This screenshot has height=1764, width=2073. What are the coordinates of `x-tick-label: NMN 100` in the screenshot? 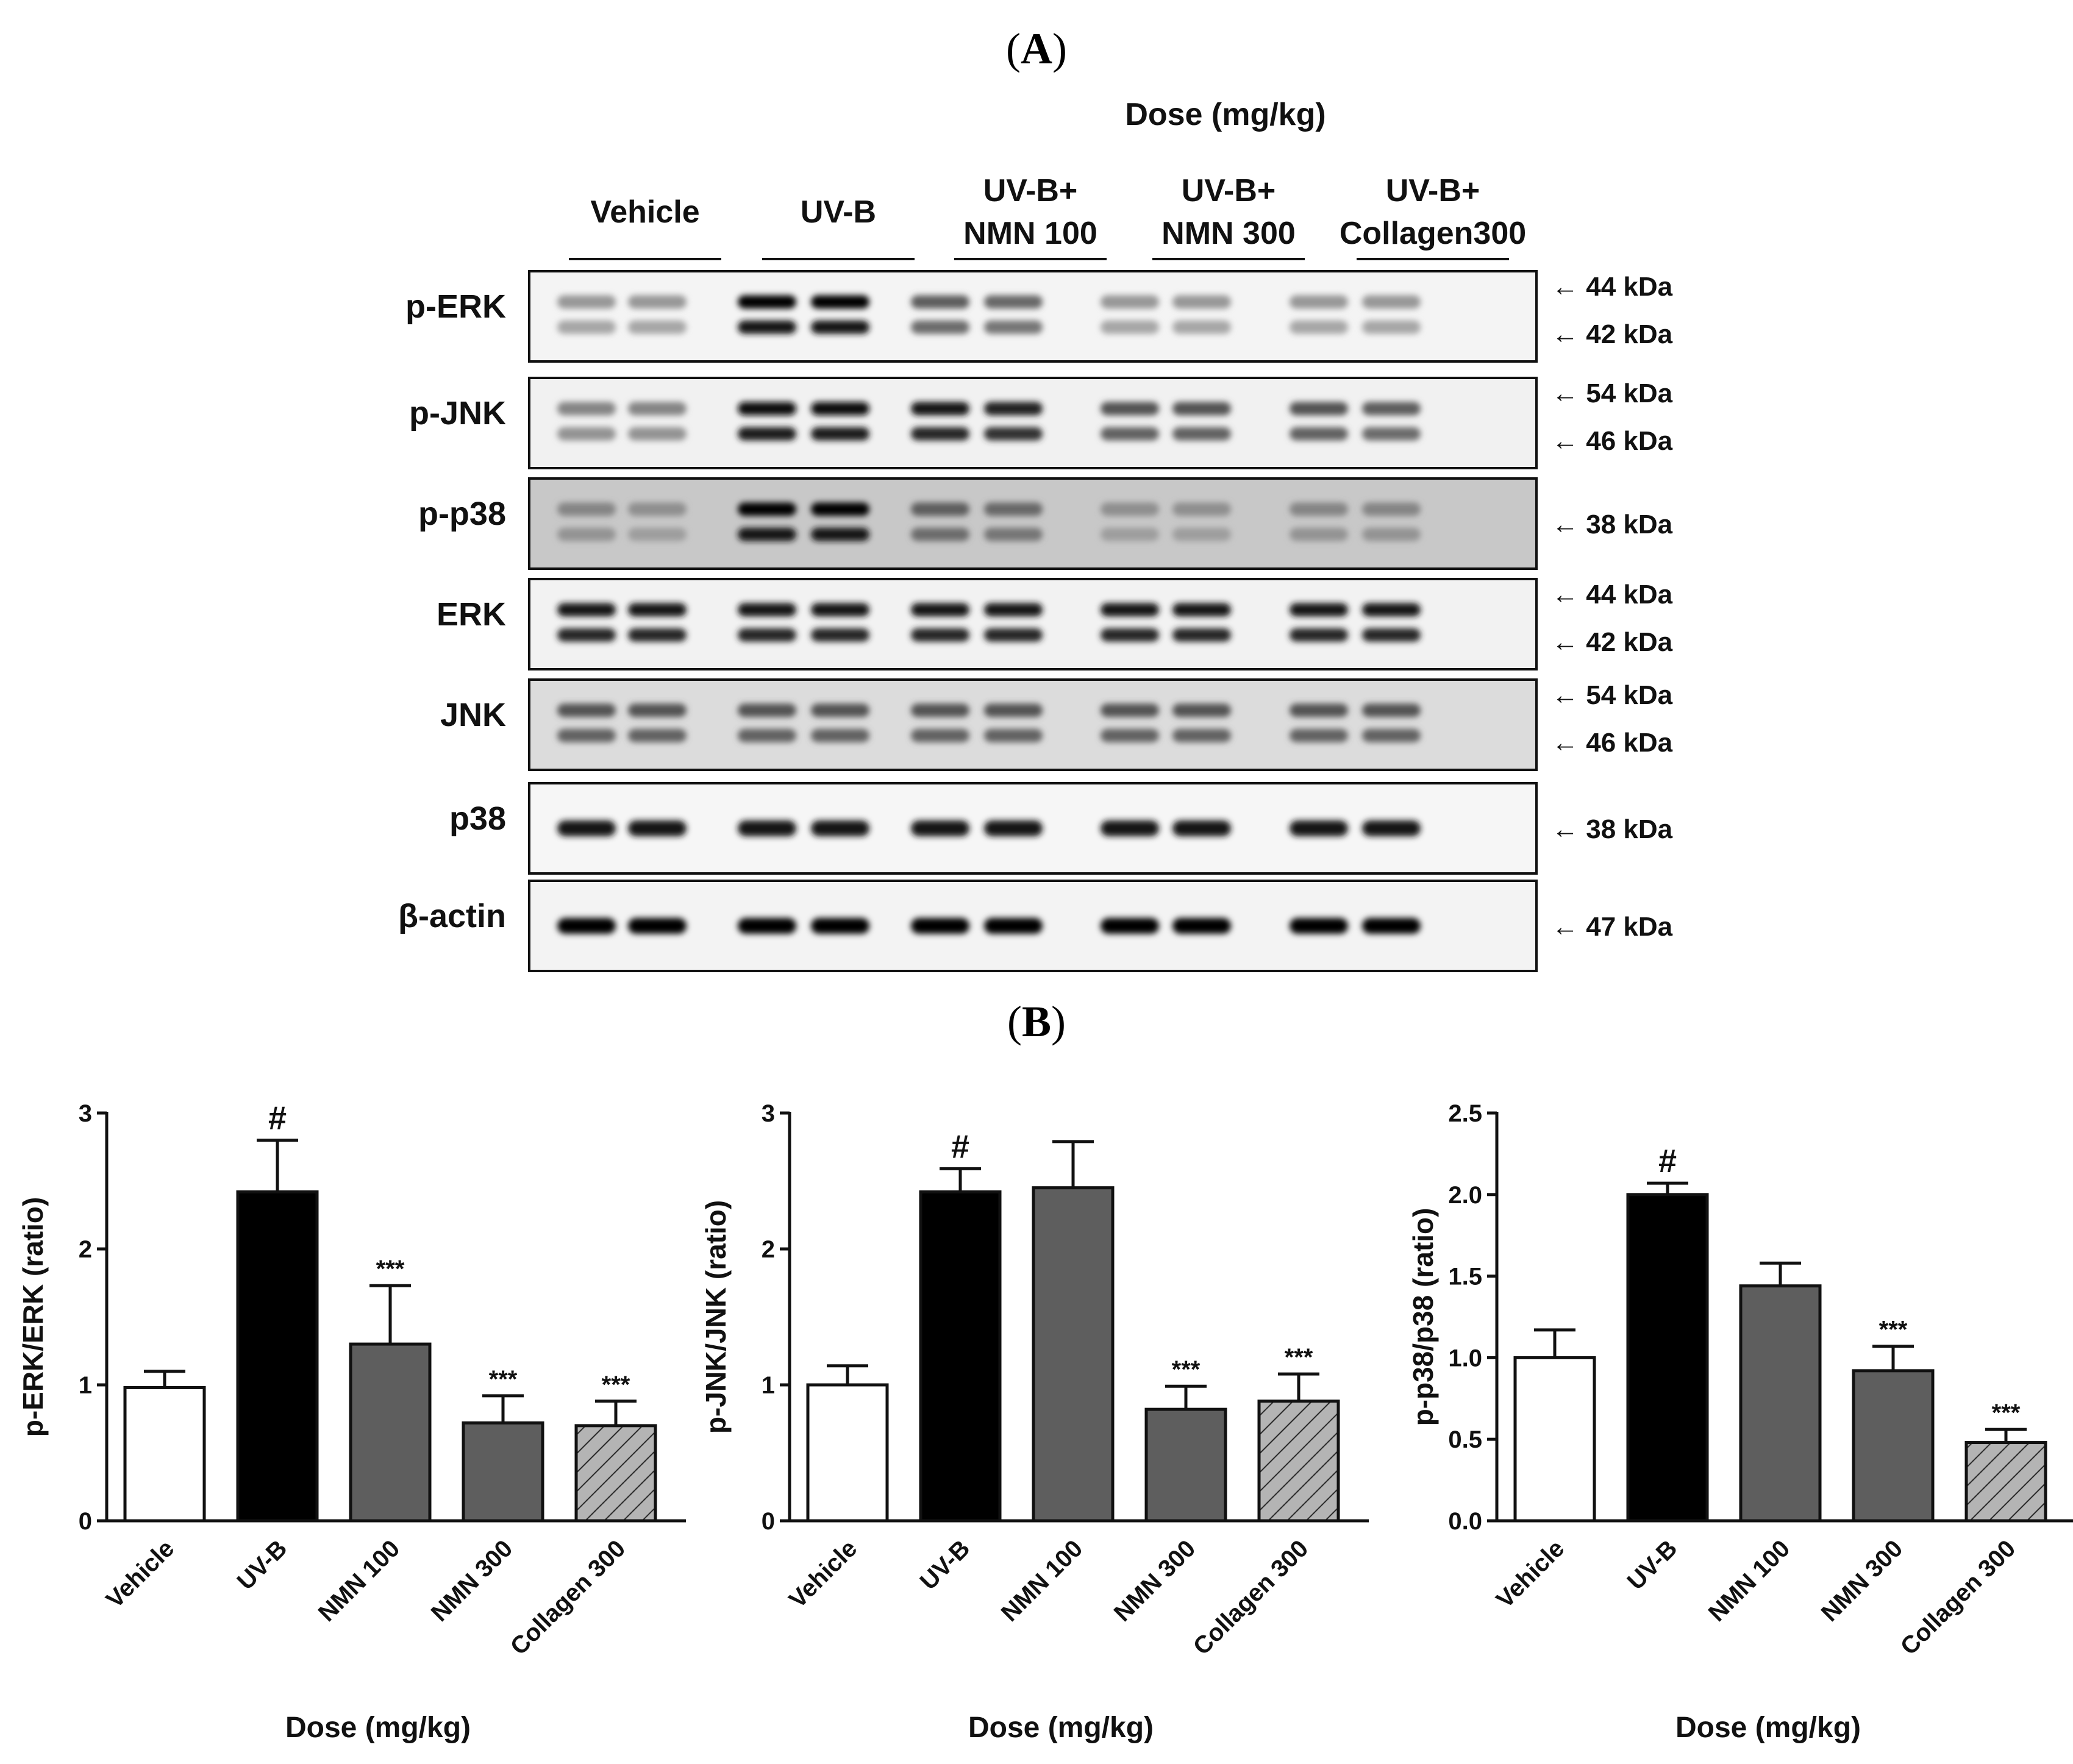 It's located at (1750, 1581).